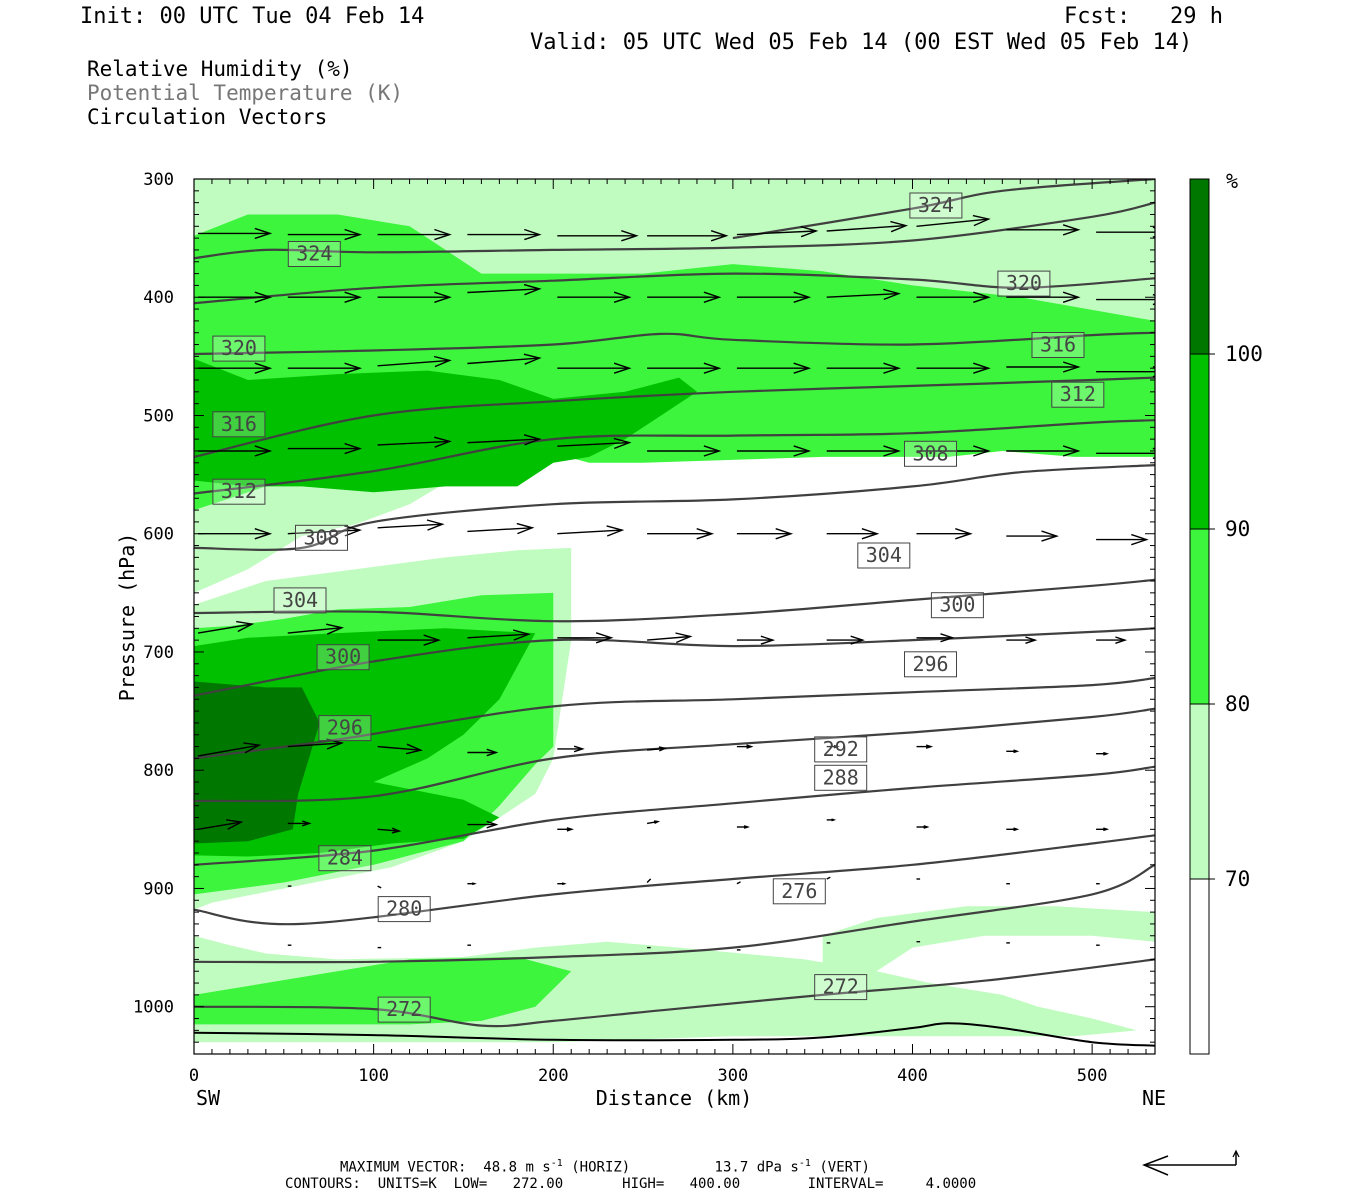  Describe the element at coordinates (194, 1076) in the screenshot. I see `x-tick-label: 0` at that location.